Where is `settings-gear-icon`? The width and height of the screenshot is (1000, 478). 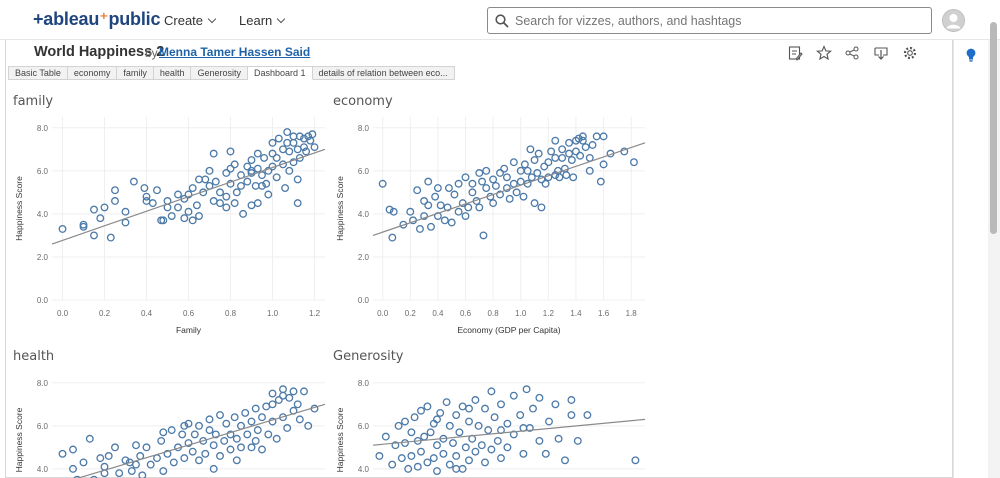 settings-gear-icon is located at coordinates (910, 53).